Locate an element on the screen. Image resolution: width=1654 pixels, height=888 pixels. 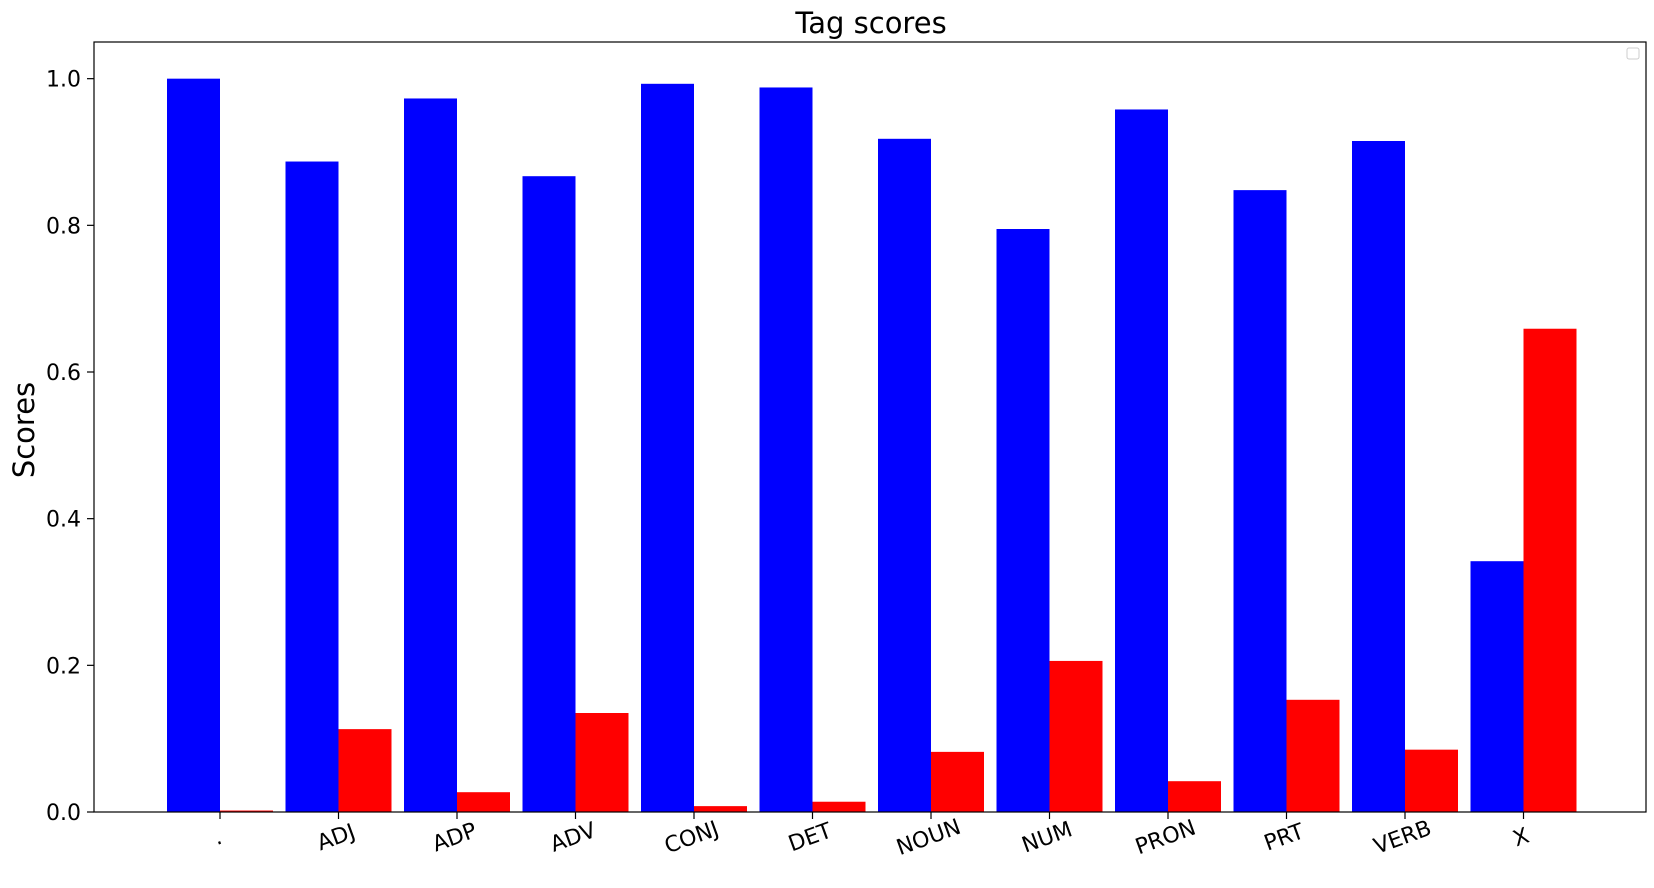
y-tick-label-2: 0.4 is located at coordinates (63, 520).